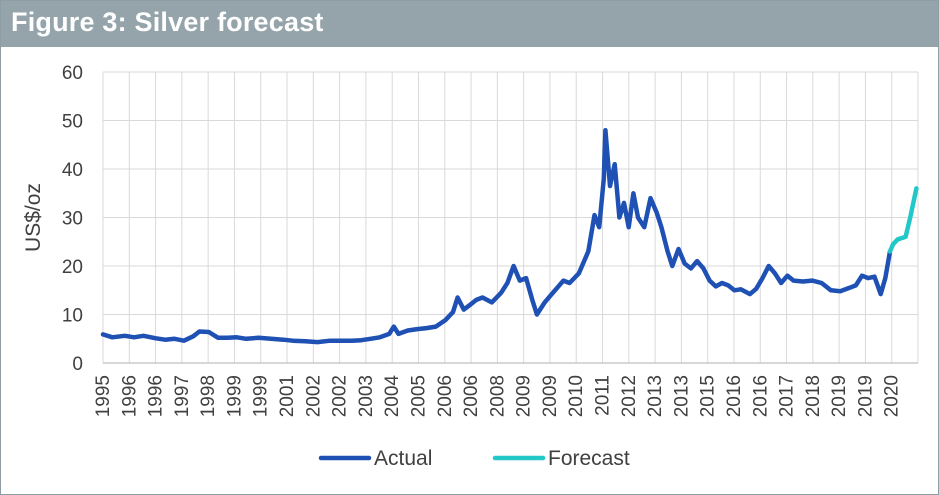 The height and width of the screenshot is (495, 939). I want to click on x-tick-label: 2008, so click(497, 396).